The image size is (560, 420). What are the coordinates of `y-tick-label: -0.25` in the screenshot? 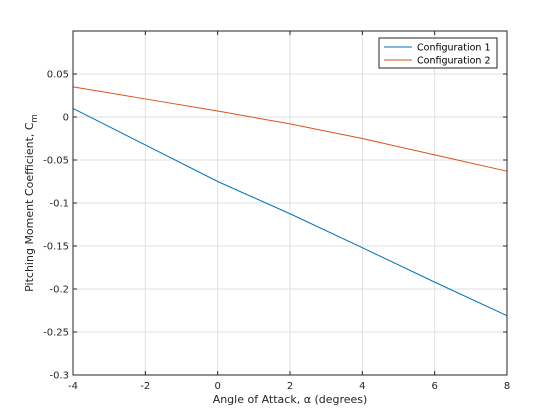 It's located at (56, 333).